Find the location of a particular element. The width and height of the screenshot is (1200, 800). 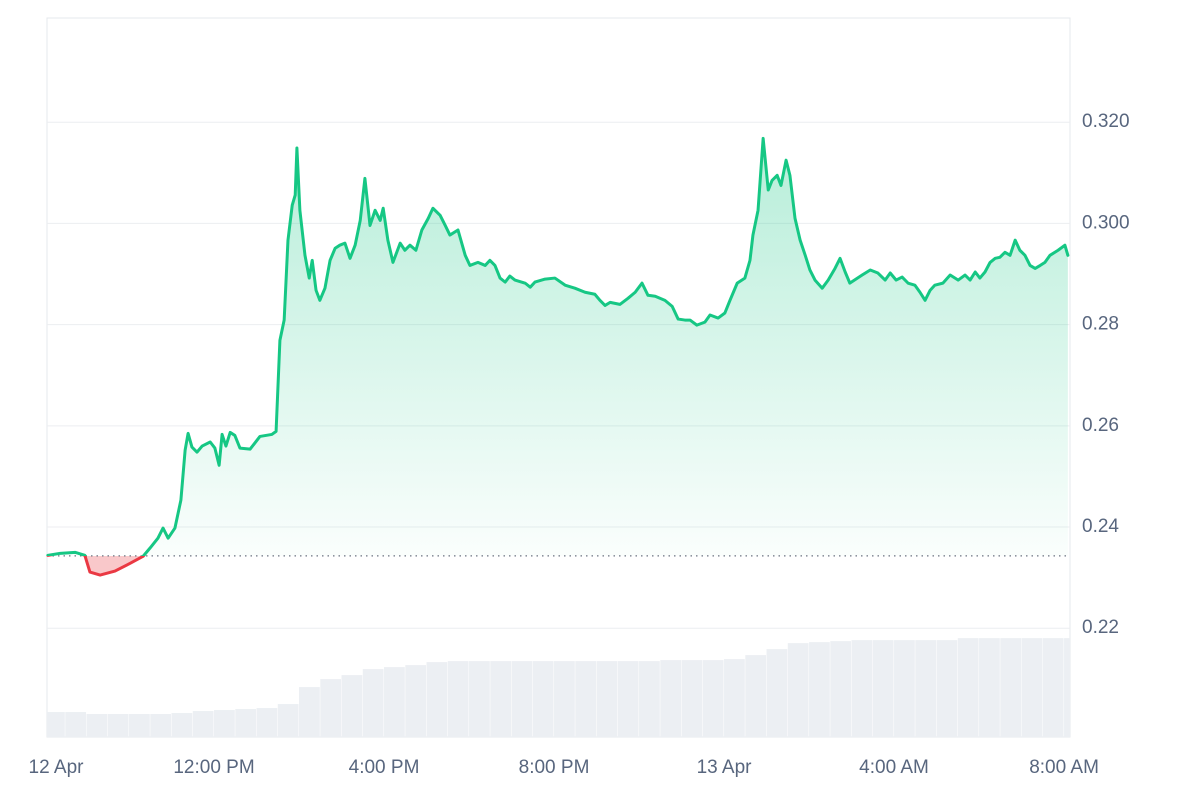

x-tick-label: 12 Apr is located at coordinates (57, 767).